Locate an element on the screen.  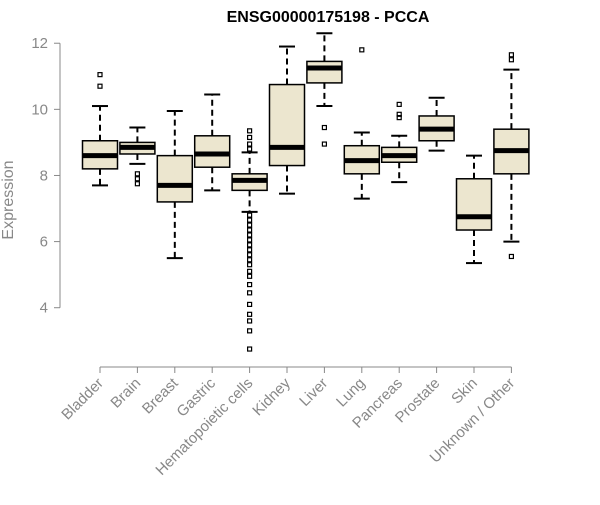
y-tick-label: 10 is located at coordinates (39, 109).